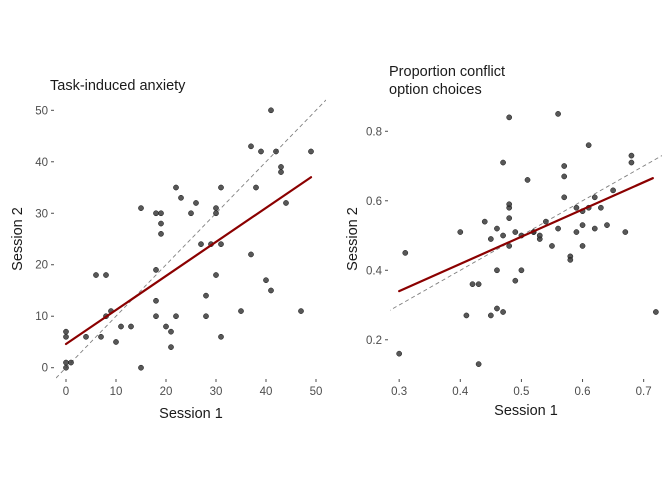 This screenshot has width=672, height=480. Describe the element at coordinates (41, 317) in the screenshot. I see `anxiety-y-tick-label: 10` at that location.